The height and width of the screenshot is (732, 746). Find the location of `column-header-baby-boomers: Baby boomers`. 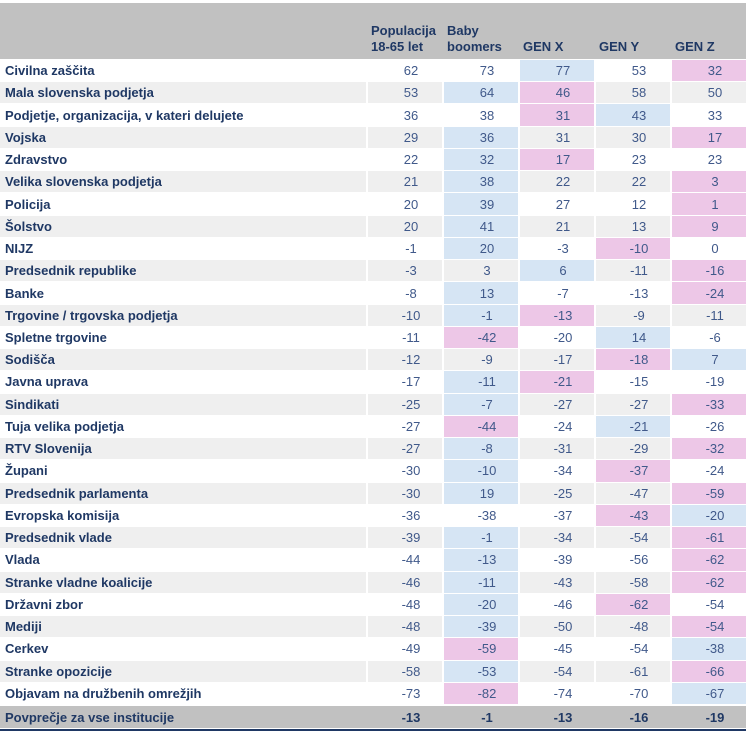

column-header-baby-boomers: Baby boomers is located at coordinates (481, 31).